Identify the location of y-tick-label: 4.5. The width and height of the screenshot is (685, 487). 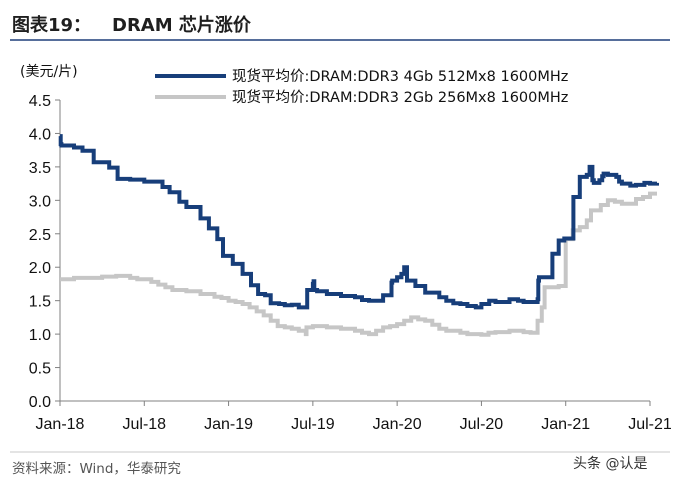
(40, 101).